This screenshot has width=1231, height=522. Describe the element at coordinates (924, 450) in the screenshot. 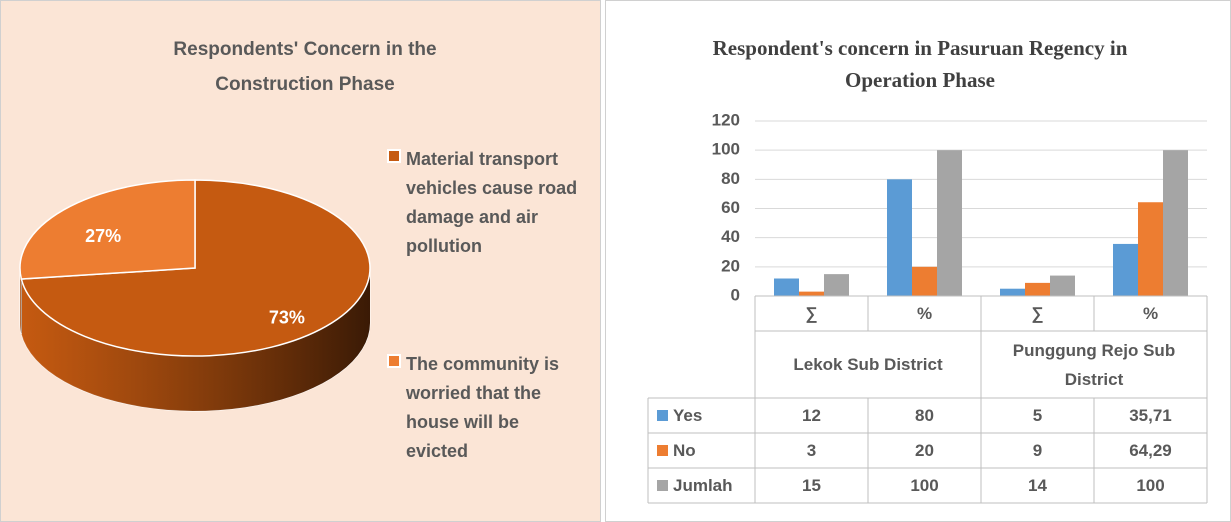

I see `table-cell: 20` at that location.